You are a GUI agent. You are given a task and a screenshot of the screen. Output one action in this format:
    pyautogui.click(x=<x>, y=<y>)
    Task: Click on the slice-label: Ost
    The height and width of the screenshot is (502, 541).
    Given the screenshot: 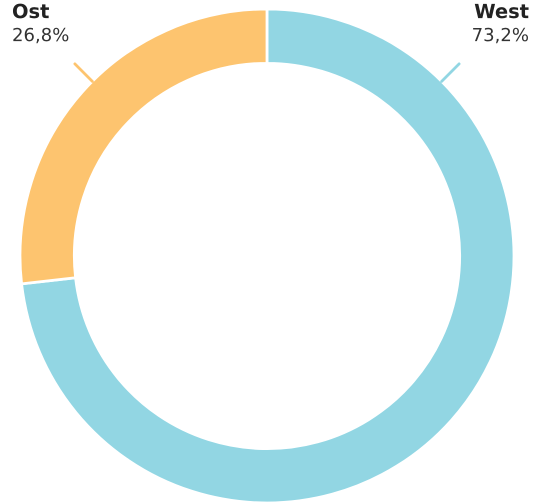 What is the action you would take?
    pyautogui.click(x=30, y=11)
    